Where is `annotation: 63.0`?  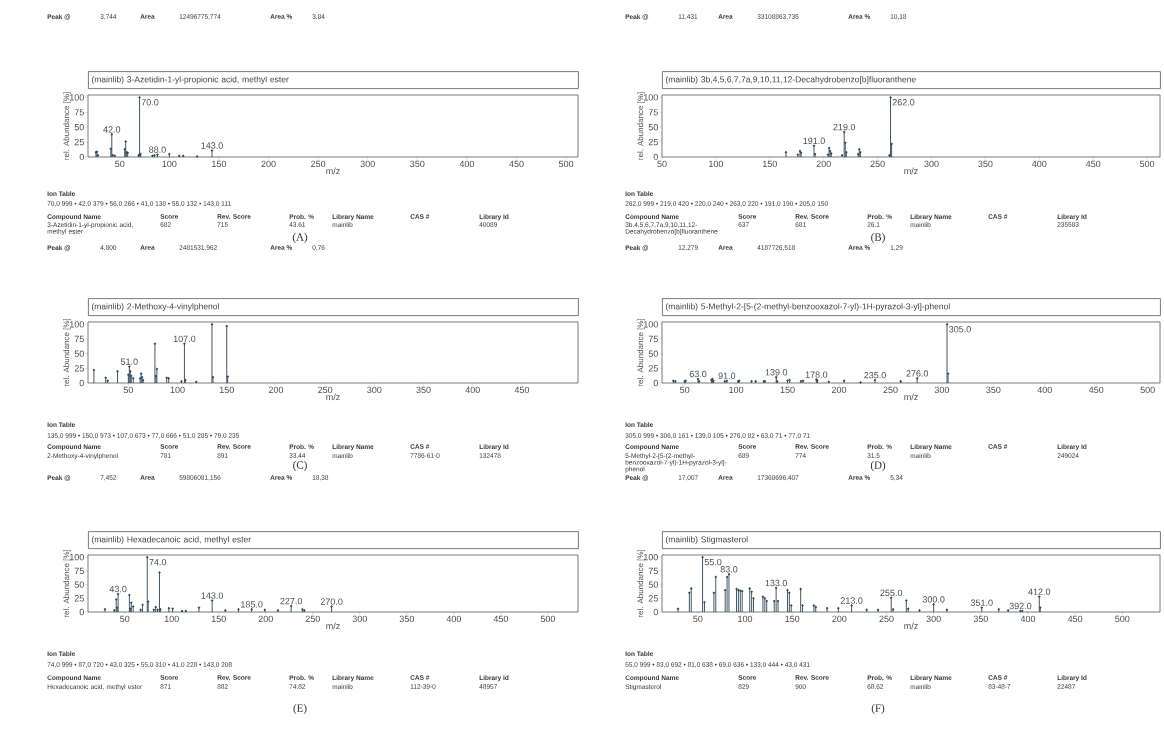
annotation: 63.0 is located at coordinates (698, 374).